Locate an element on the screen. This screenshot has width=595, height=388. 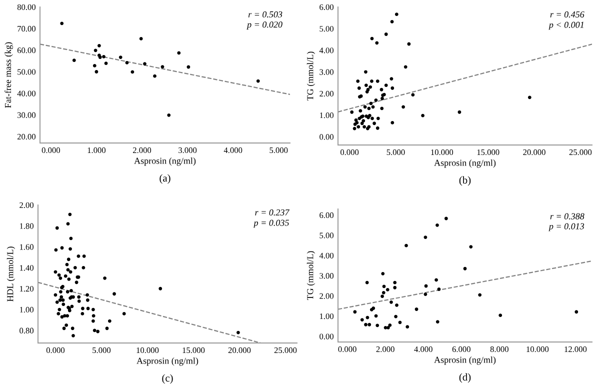
x-tick-label: 12.000 is located at coordinates (575, 349).